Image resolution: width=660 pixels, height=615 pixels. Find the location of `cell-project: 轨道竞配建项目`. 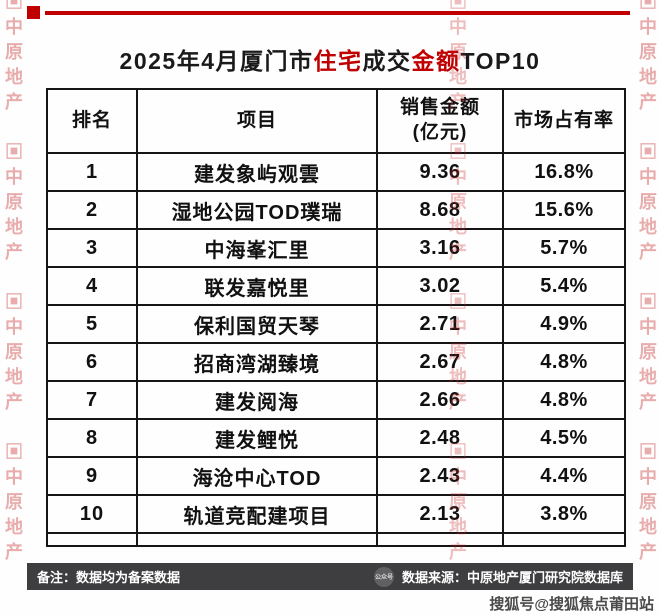

cell-project: 轨道竞配建项目 is located at coordinates (257, 514).